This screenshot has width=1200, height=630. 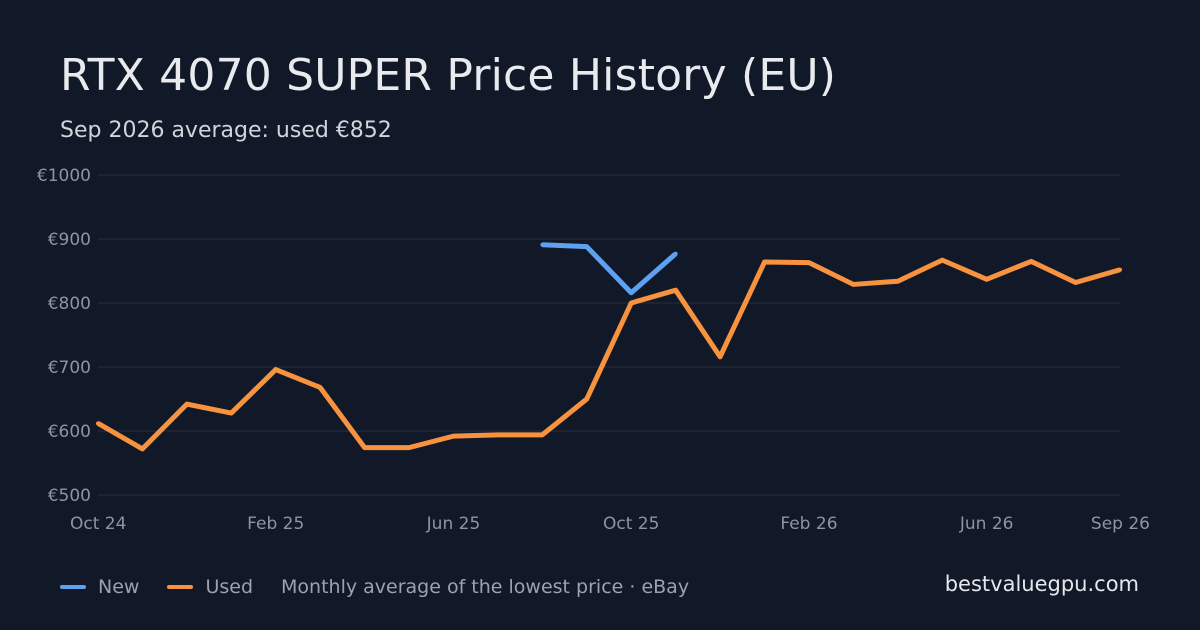 What do you see at coordinates (64, 176) in the screenshot?
I see `y-tick-label: €1000` at bounding box center [64, 176].